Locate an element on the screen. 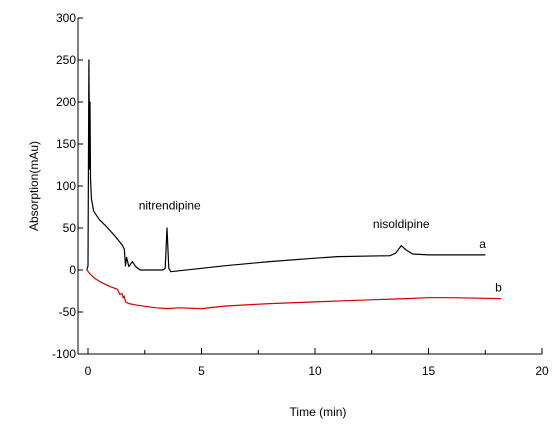 The height and width of the screenshot is (436, 558). y-tick-label: 200 is located at coordinates (66, 102).